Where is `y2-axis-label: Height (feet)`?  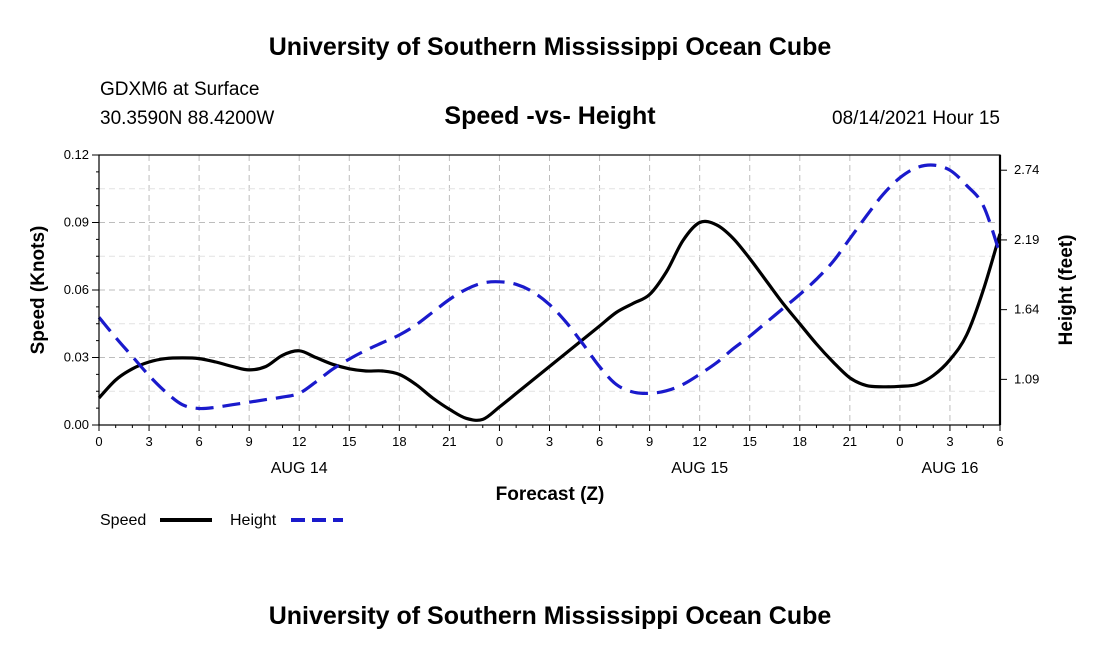
y2-axis-label: Height (feet) is located at coordinates (1066, 290).